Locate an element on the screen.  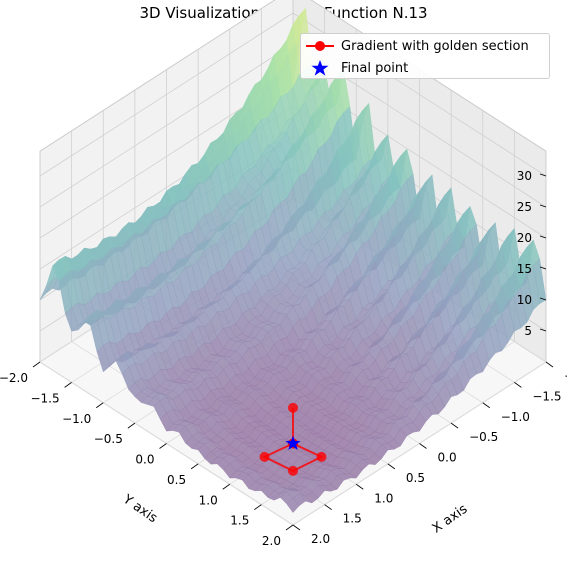
y-tick-label: 0.0 is located at coordinates (144, 460).